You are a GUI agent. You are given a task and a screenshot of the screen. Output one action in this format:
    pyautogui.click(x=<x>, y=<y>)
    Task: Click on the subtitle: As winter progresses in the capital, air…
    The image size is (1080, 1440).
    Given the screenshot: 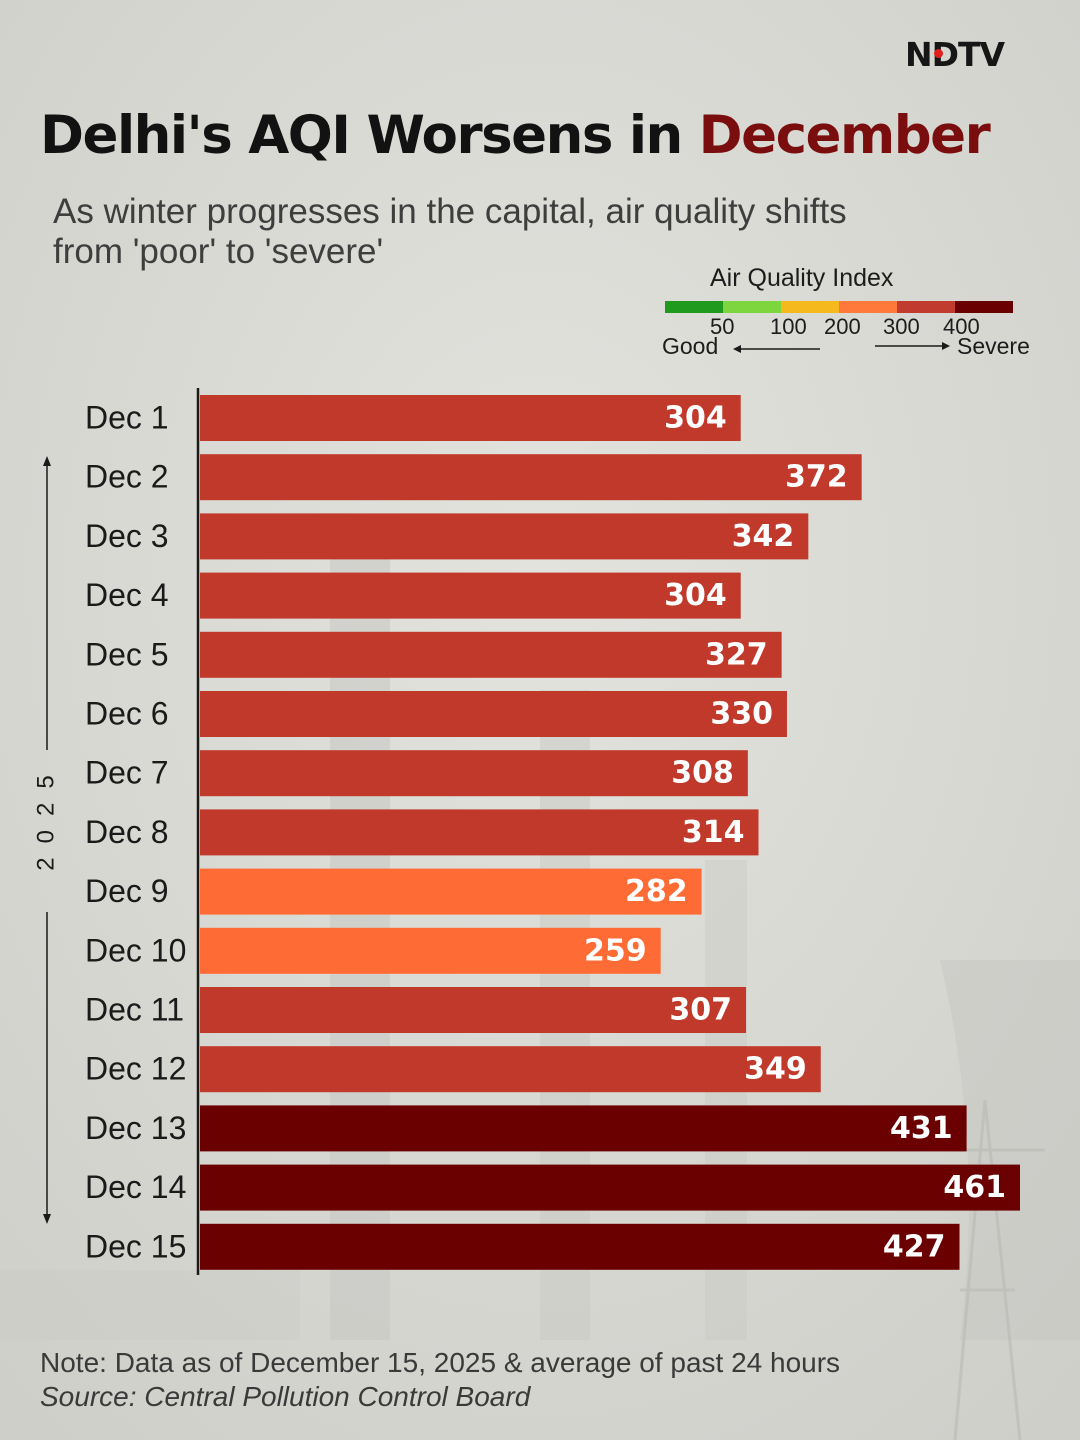 What is the action you would take?
    pyautogui.click(x=450, y=231)
    